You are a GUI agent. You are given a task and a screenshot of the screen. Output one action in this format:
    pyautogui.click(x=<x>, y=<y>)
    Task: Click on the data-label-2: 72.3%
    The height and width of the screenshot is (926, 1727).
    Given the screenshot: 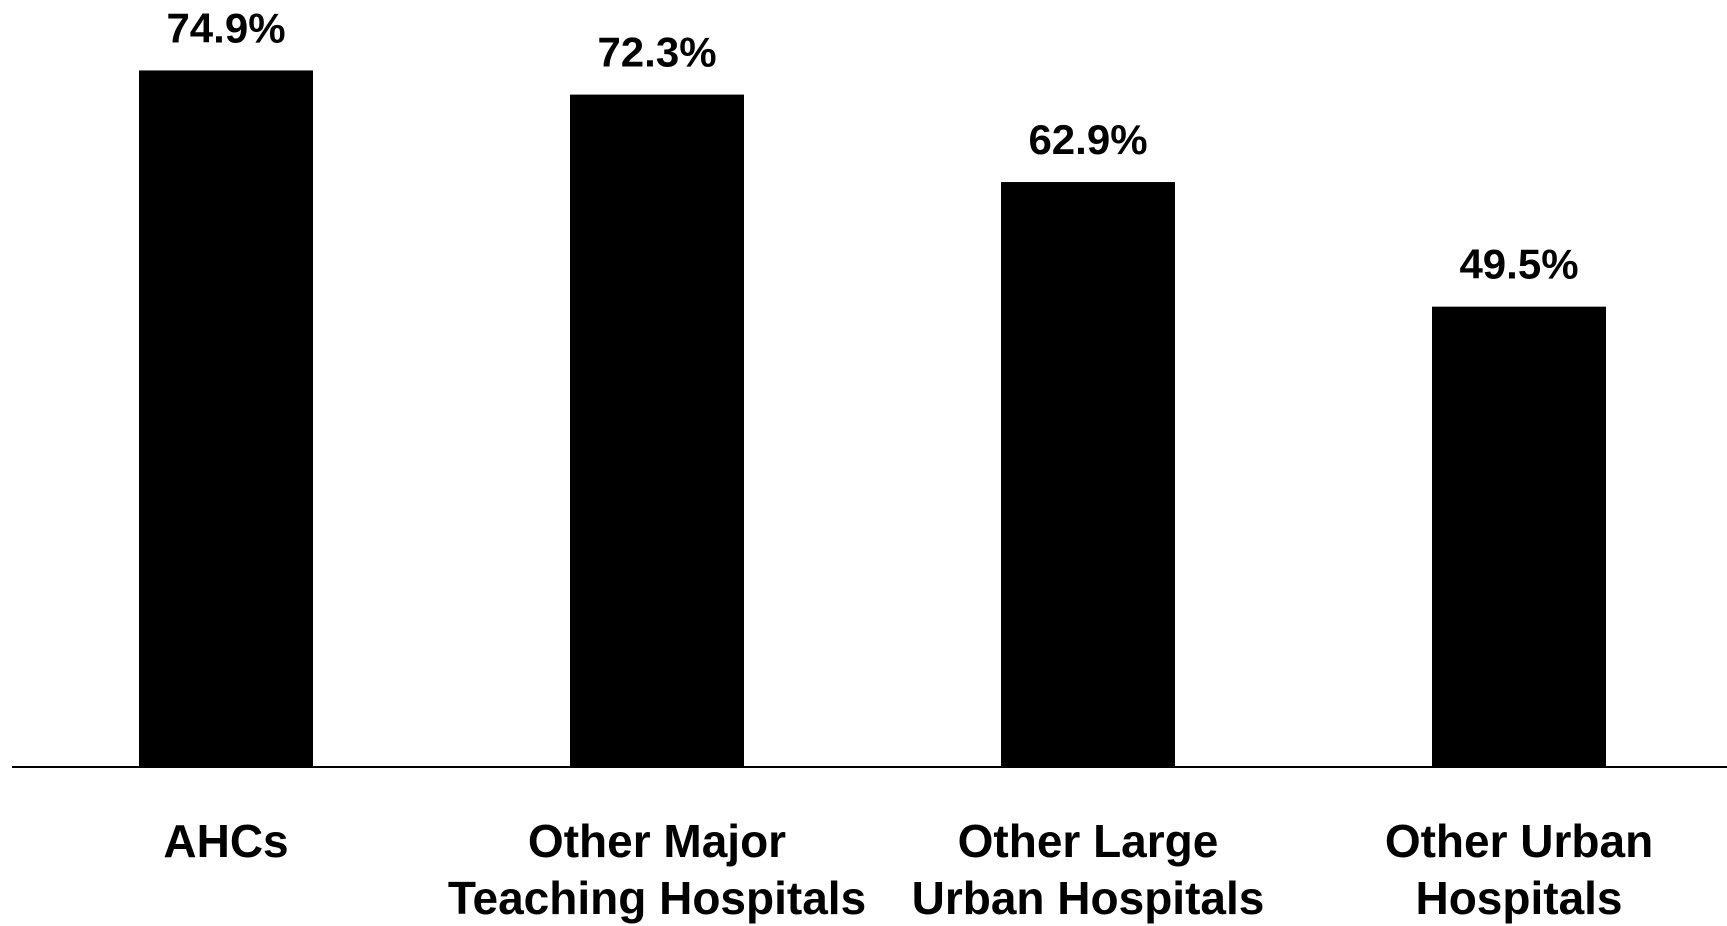 What is the action you would take?
    pyautogui.click(x=656, y=52)
    